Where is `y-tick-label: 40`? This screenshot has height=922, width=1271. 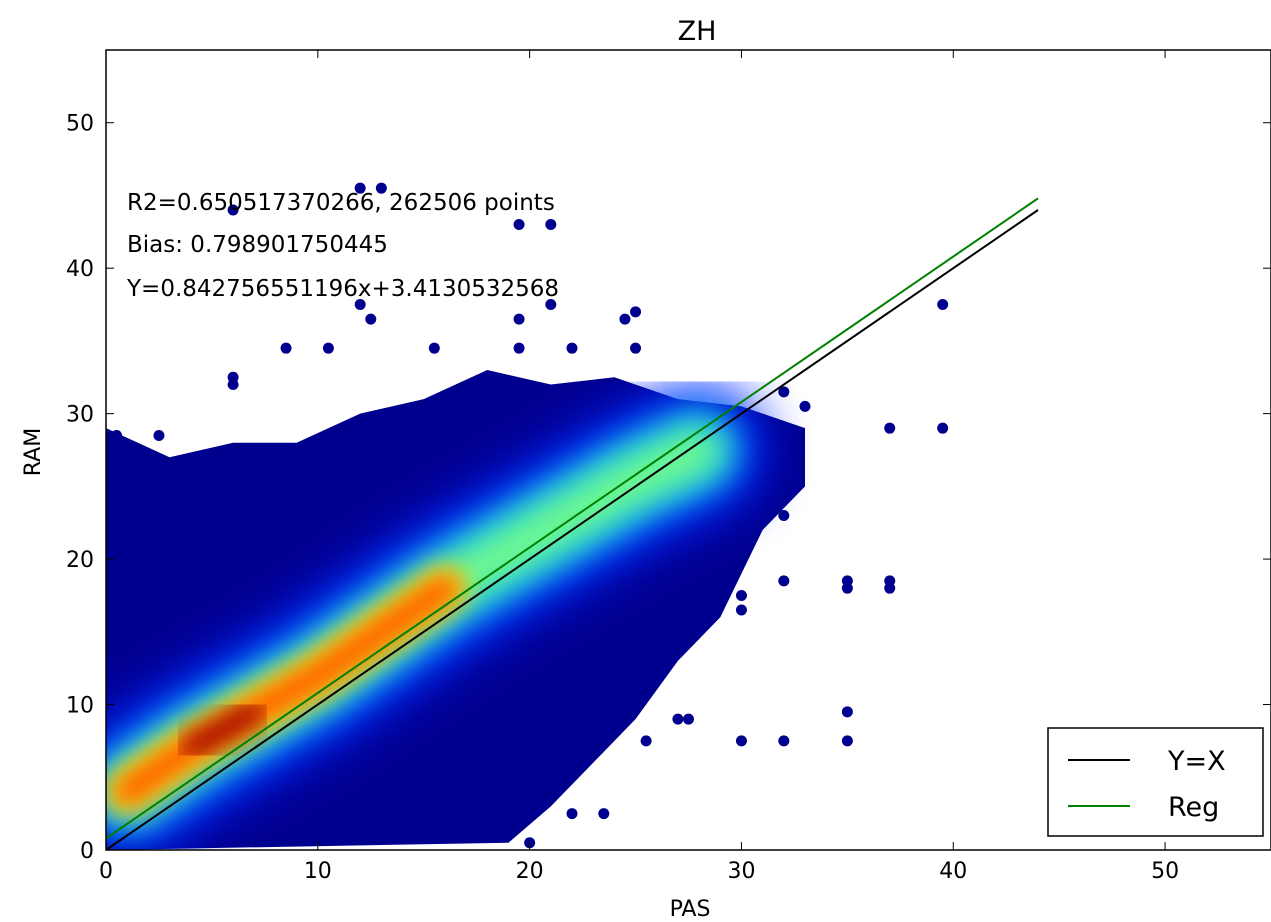 y-tick-label: 40 is located at coordinates (80, 269).